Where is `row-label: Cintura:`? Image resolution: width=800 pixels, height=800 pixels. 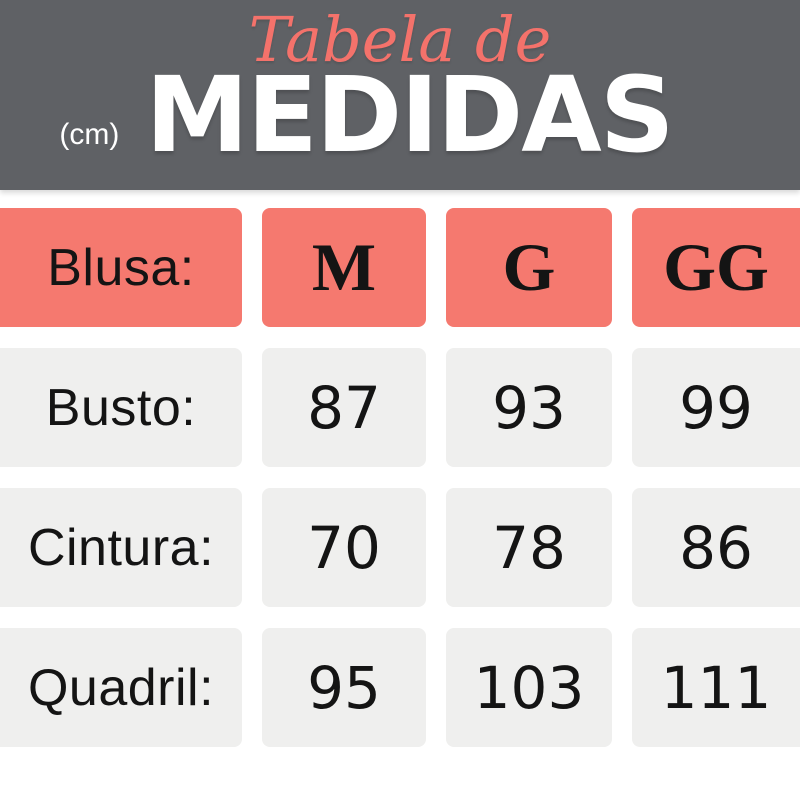
row-label: Cintura: is located at coordinates (121, 547).